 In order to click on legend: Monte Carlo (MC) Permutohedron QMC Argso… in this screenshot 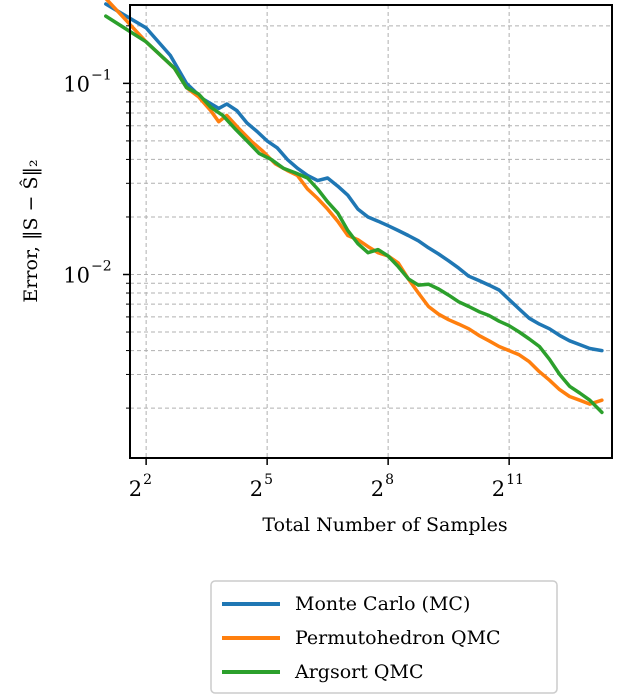, I will do `click(384, 637)`.